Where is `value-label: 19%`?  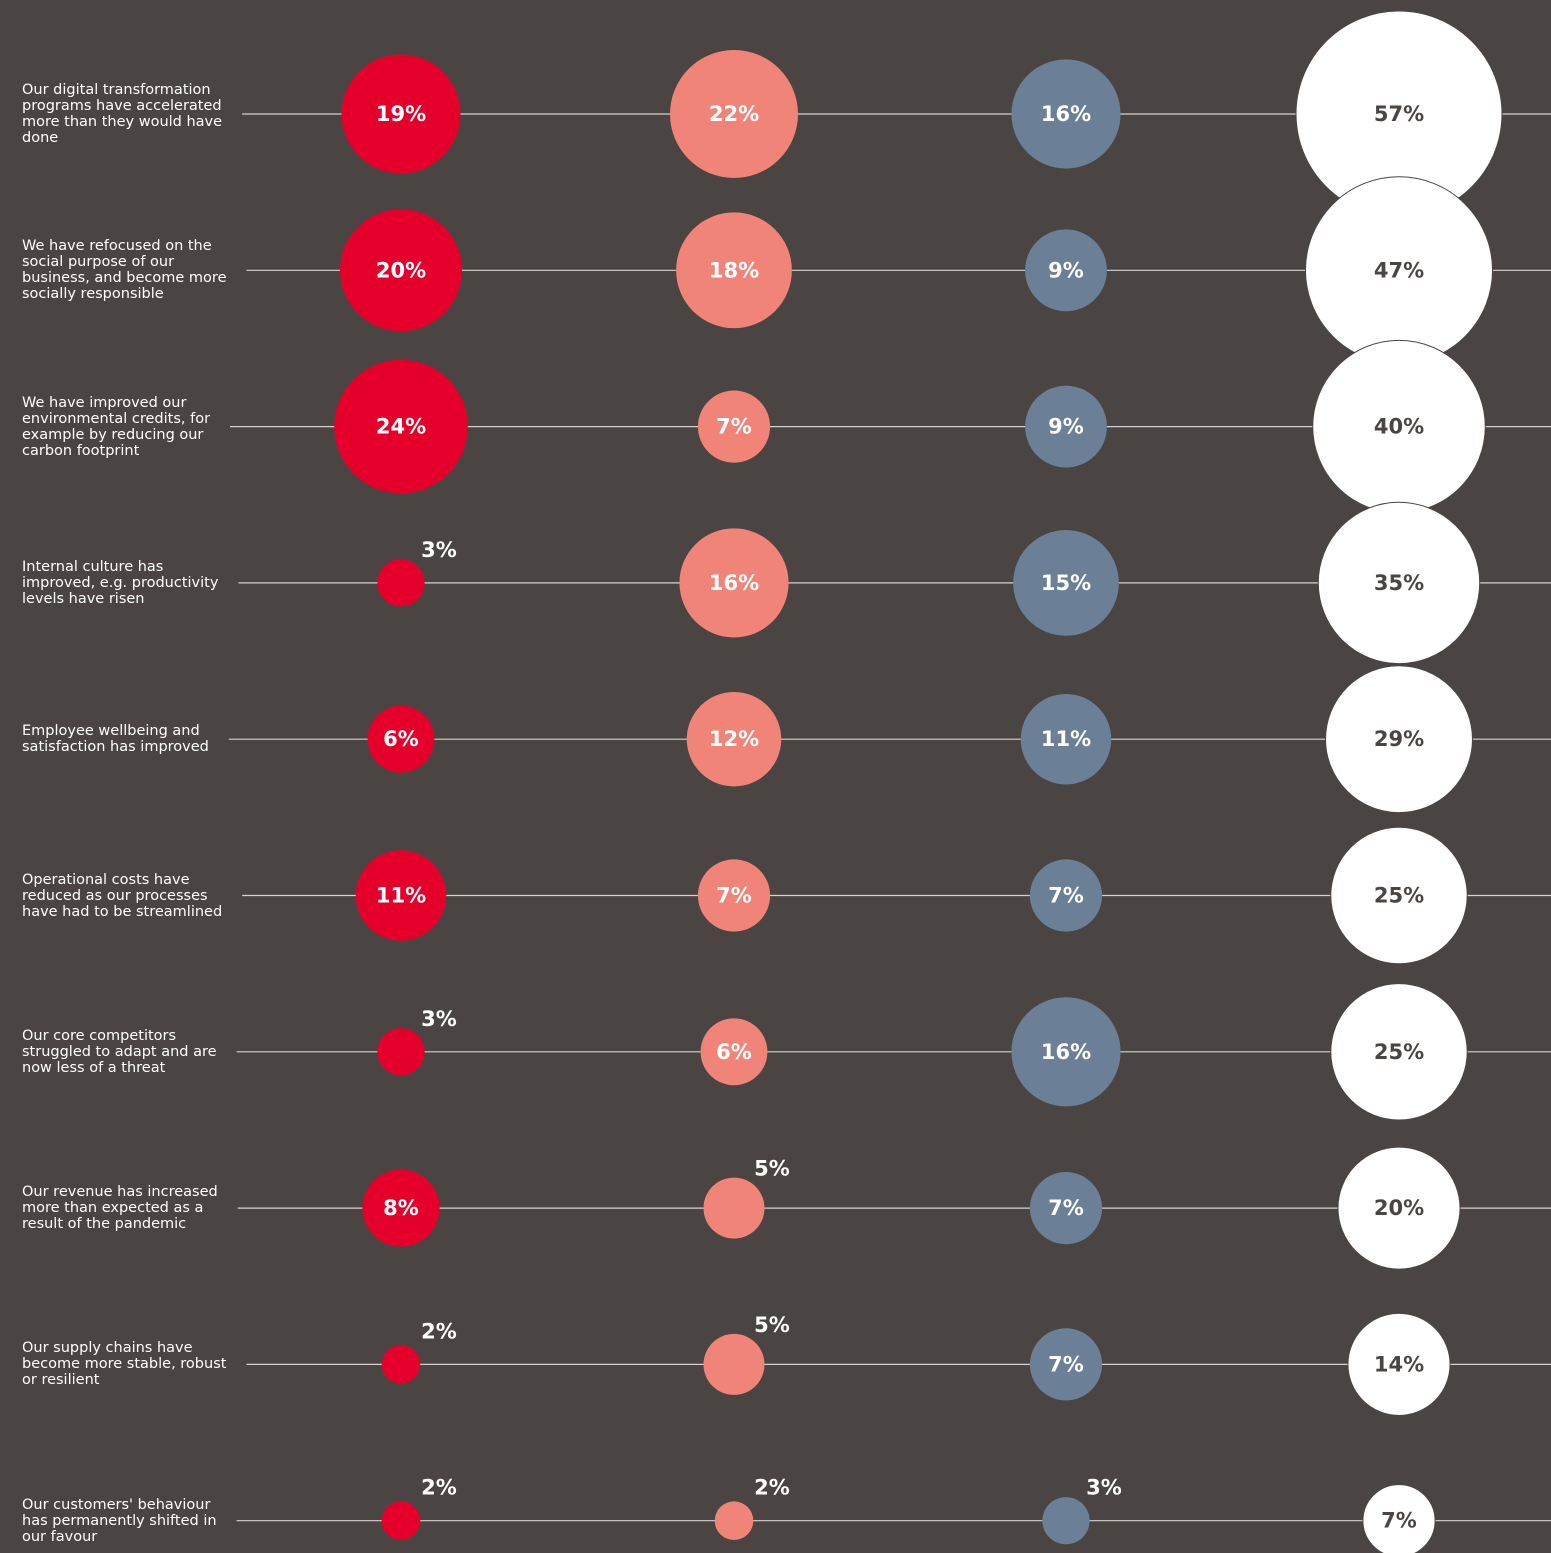
value-label: 19% is located at coordinates (401, 114).